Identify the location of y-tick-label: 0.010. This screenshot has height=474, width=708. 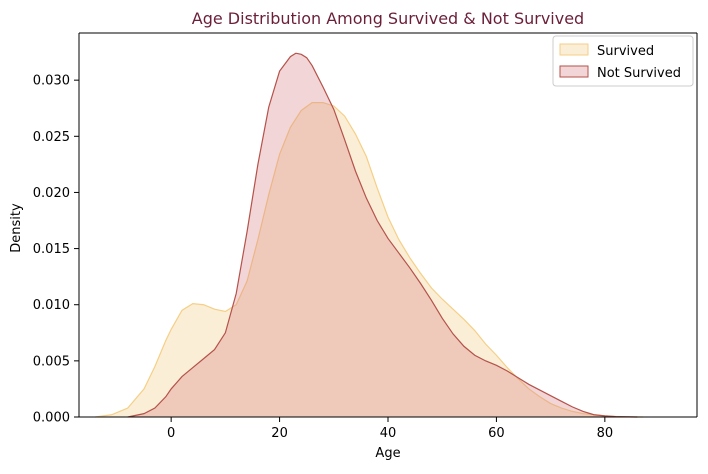
(51, 305).